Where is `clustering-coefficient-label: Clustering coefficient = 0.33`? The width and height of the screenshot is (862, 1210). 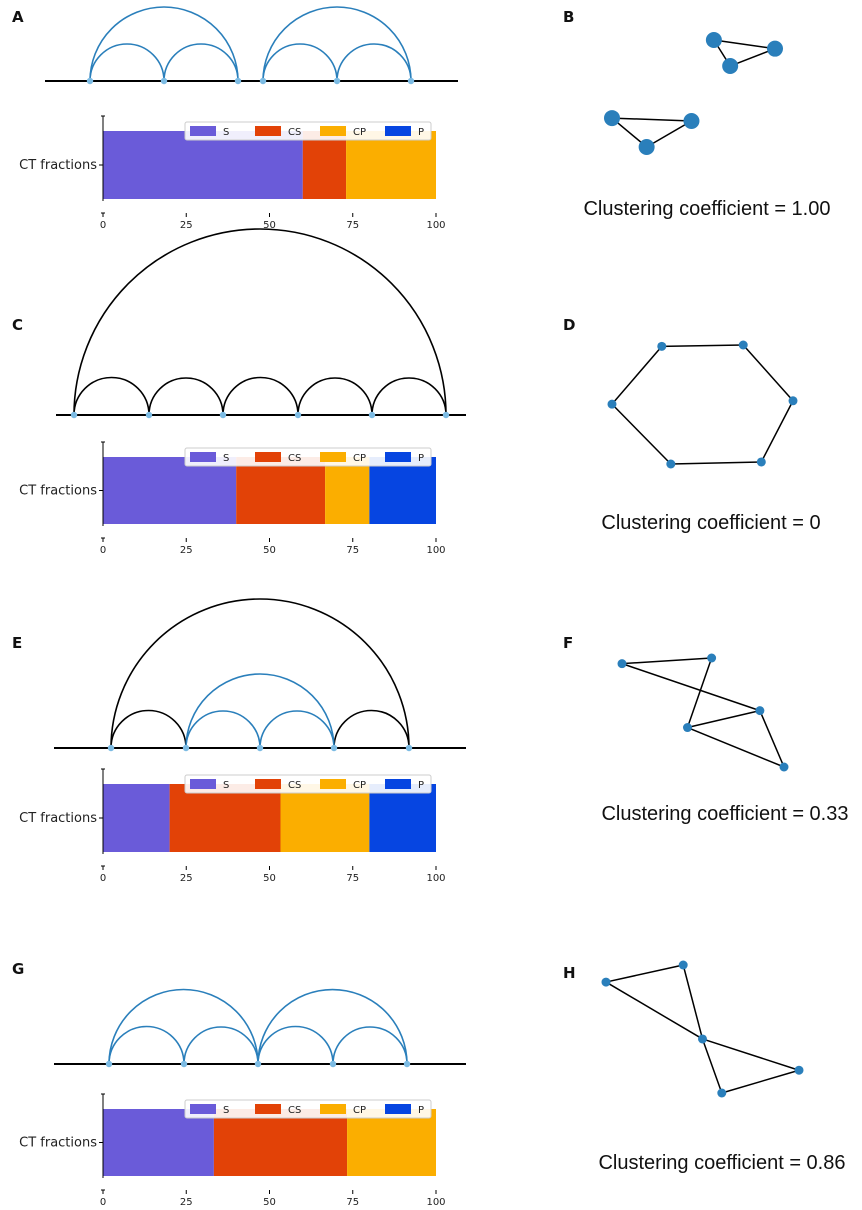
clustering-coefficient-label: Clustering coefficient = 0.33 is located at coordinates (724, 814).